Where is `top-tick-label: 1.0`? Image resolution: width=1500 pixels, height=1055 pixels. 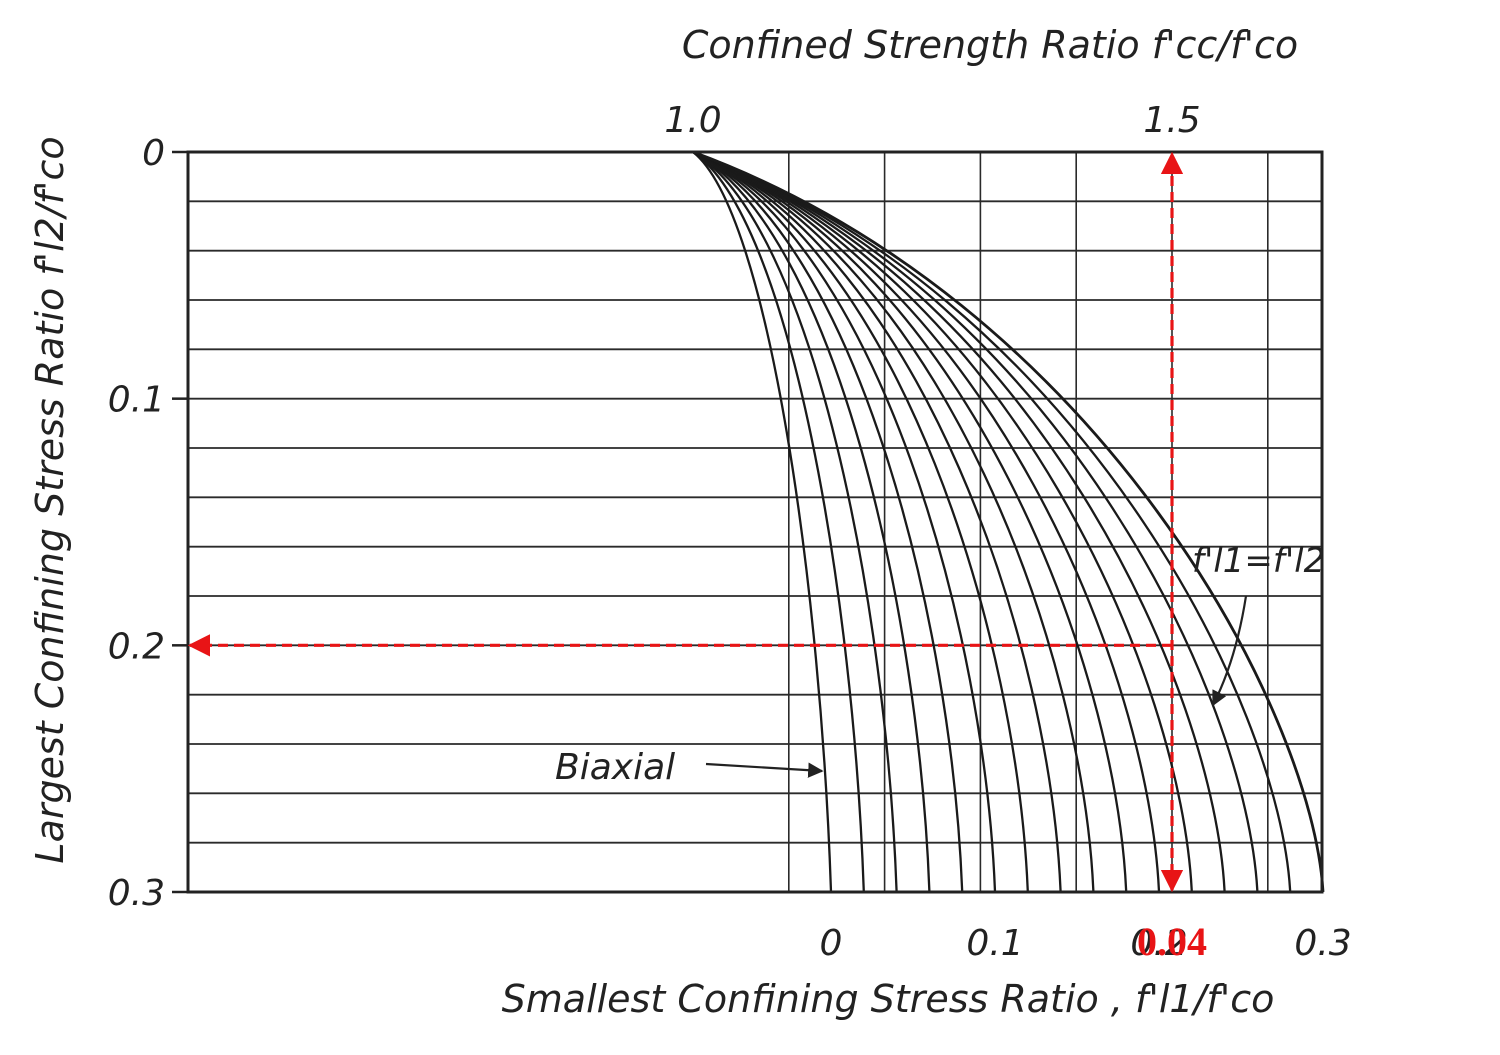 top-tick-label: 1.0 is located at coordinates (692, 120).